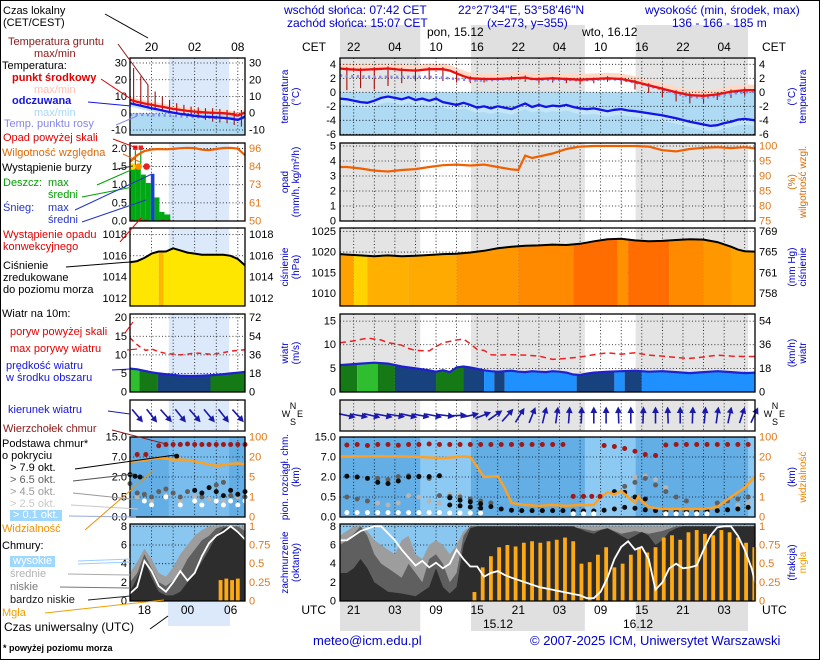 The image size is (820, 660). What do you see at coordinates (792, 562) in the screenshot?
I see `unit-label-b-r: (frakcja)` at bounding box center [792, 562].